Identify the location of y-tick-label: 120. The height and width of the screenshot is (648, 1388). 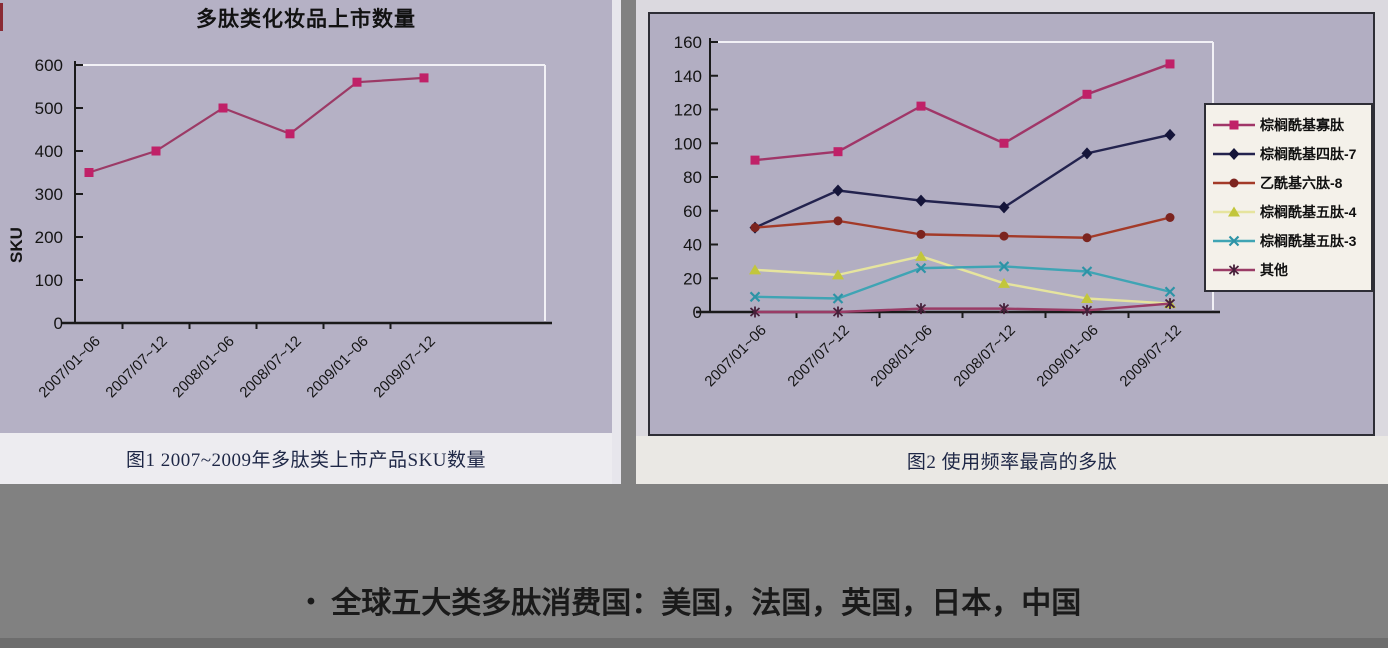
(688, 110).